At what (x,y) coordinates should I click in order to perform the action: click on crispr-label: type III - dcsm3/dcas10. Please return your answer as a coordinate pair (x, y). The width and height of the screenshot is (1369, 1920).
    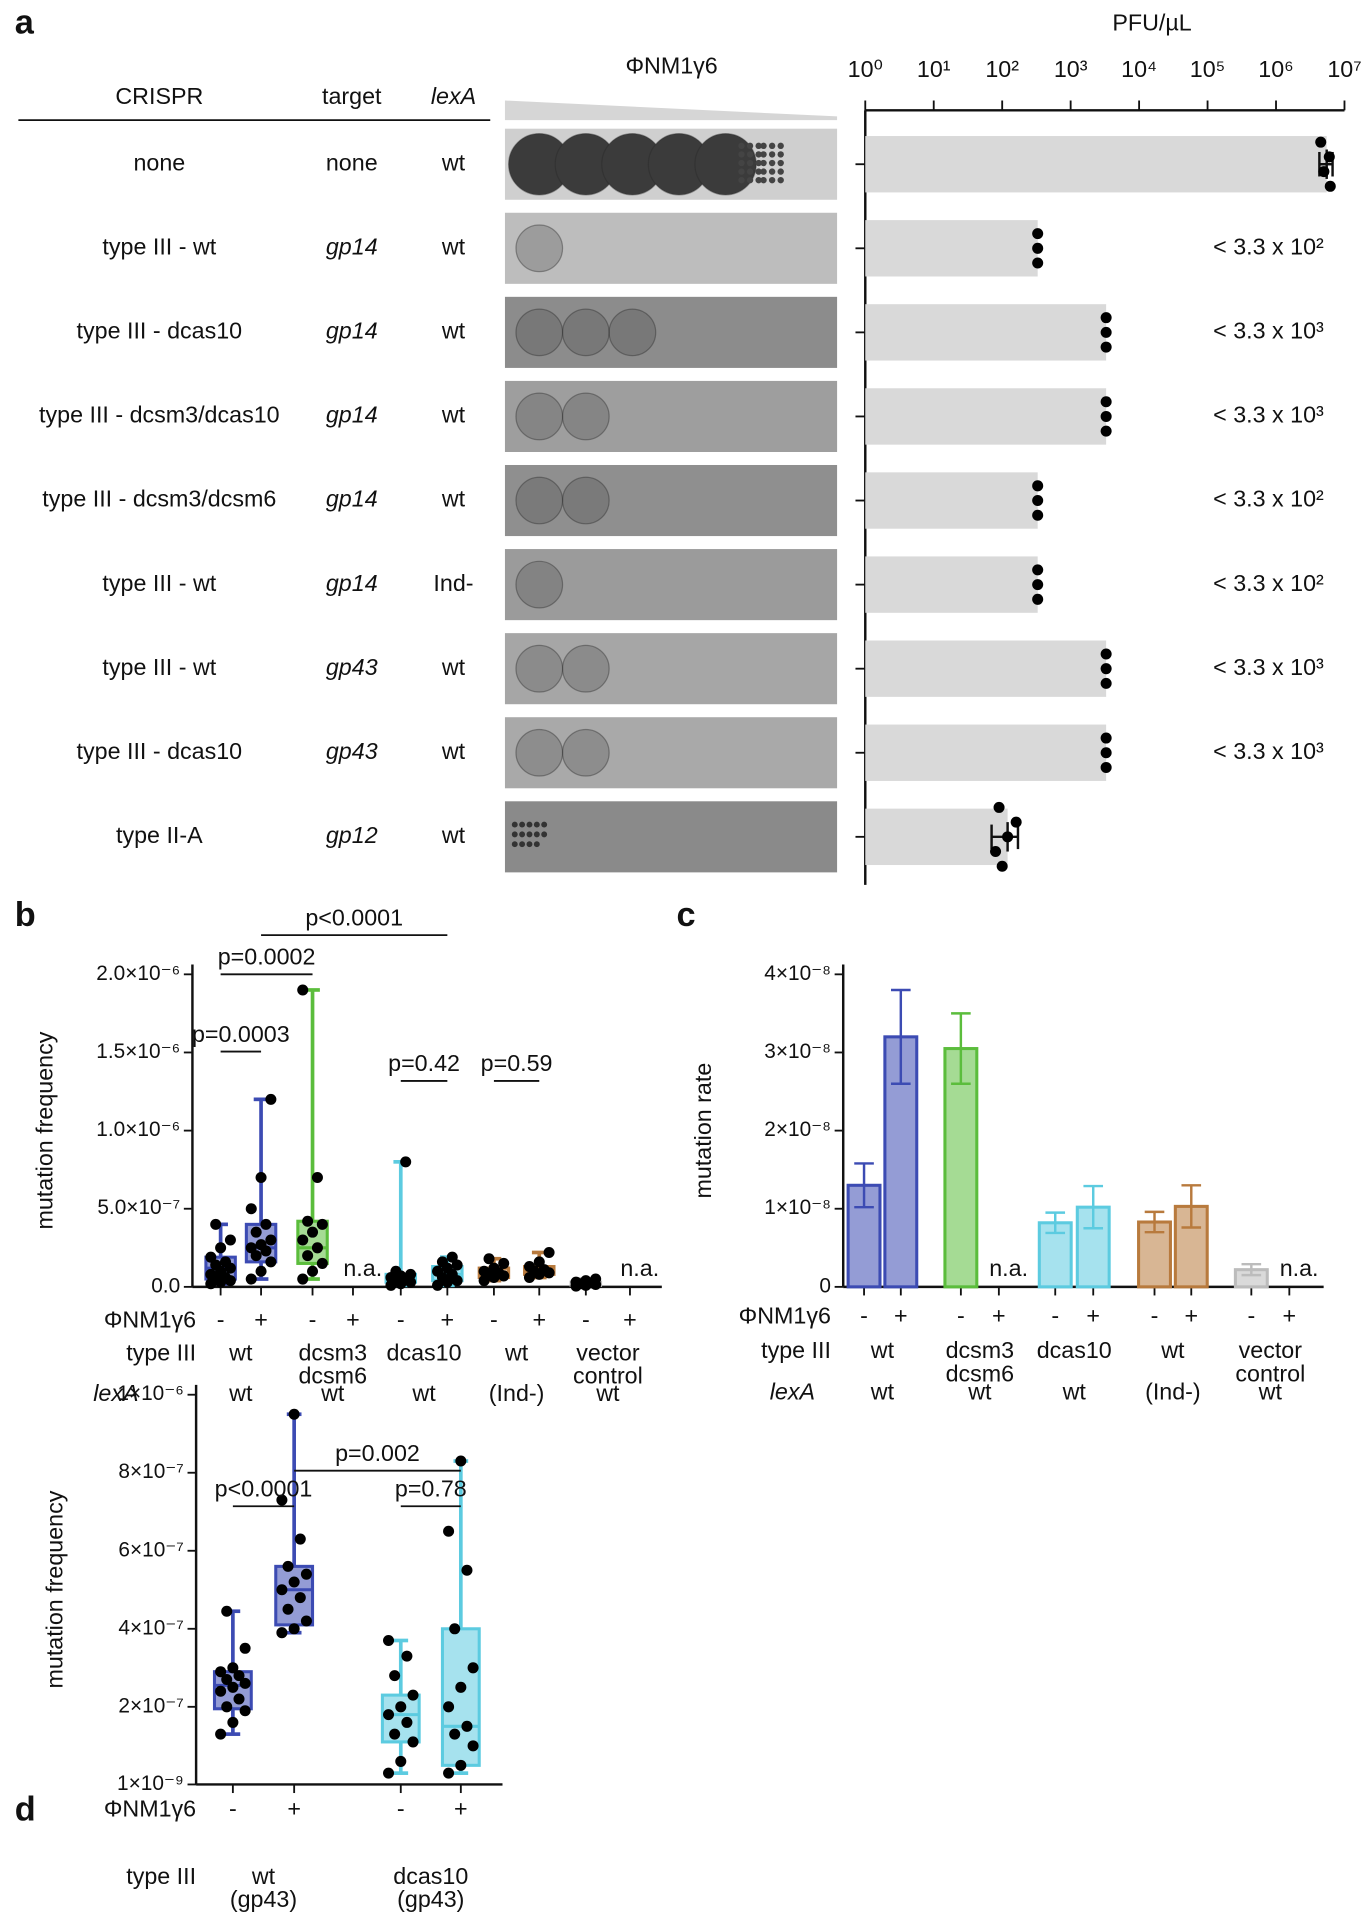
    Looking at the image, I should click on (159, 415).